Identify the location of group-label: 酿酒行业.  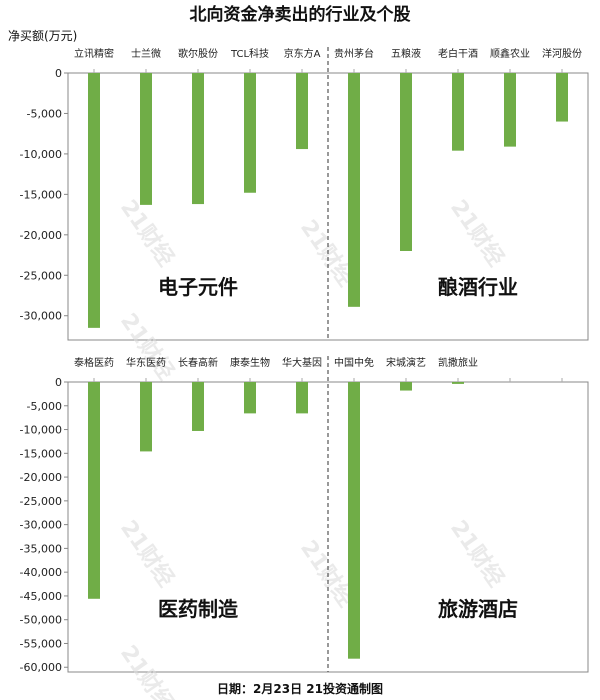
(478, 287).